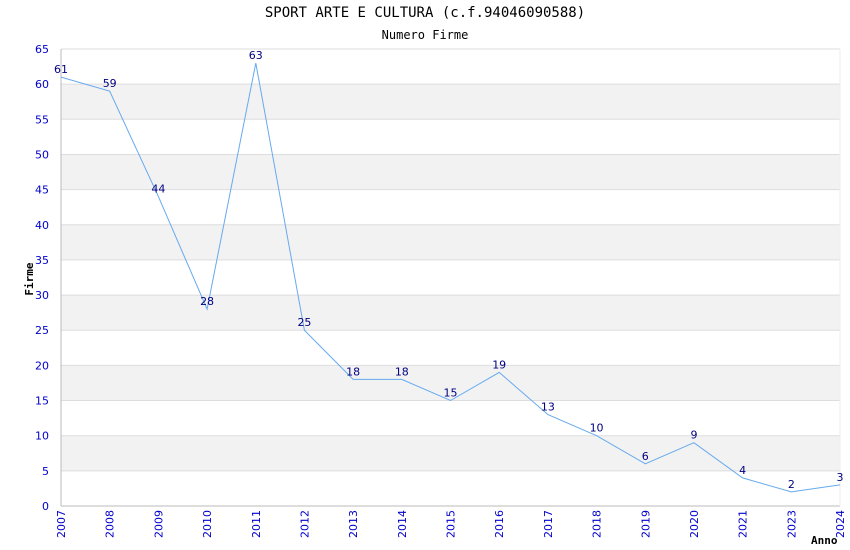 The image size is (850, 550). Describe the element at coordinates (110, 83) in the screenshot. I see `data-label: 59` at that location.